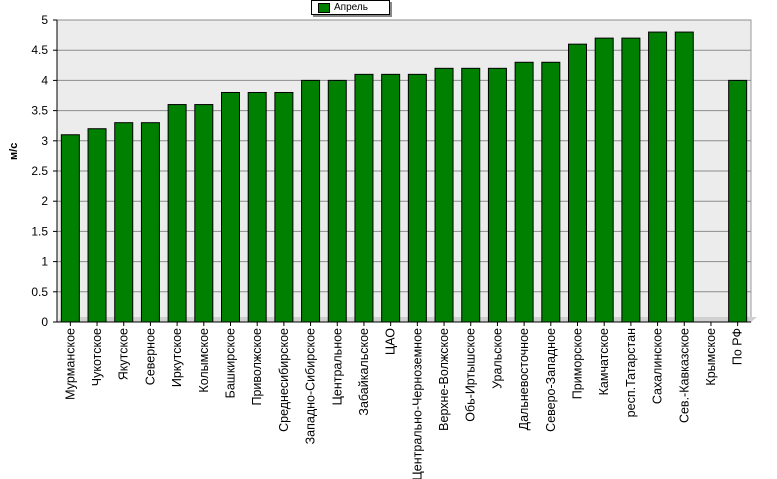 The image size is (777, 479). Describe the element at coordinates (364, 372) in the screenshot. I see `x-tick-label: Забайкальское` at that location.